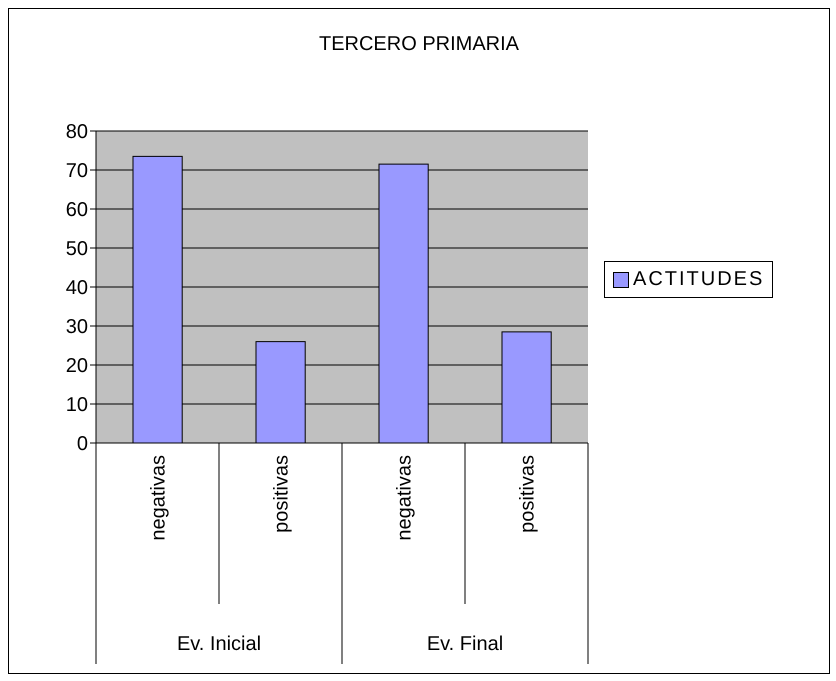 Image resolution: width=836 pixels, height=681 pixels. What do you see at coordinates (77, 132) in the screenshot?
I see `y-tick-label: 80` at bounding box center [77, 132].